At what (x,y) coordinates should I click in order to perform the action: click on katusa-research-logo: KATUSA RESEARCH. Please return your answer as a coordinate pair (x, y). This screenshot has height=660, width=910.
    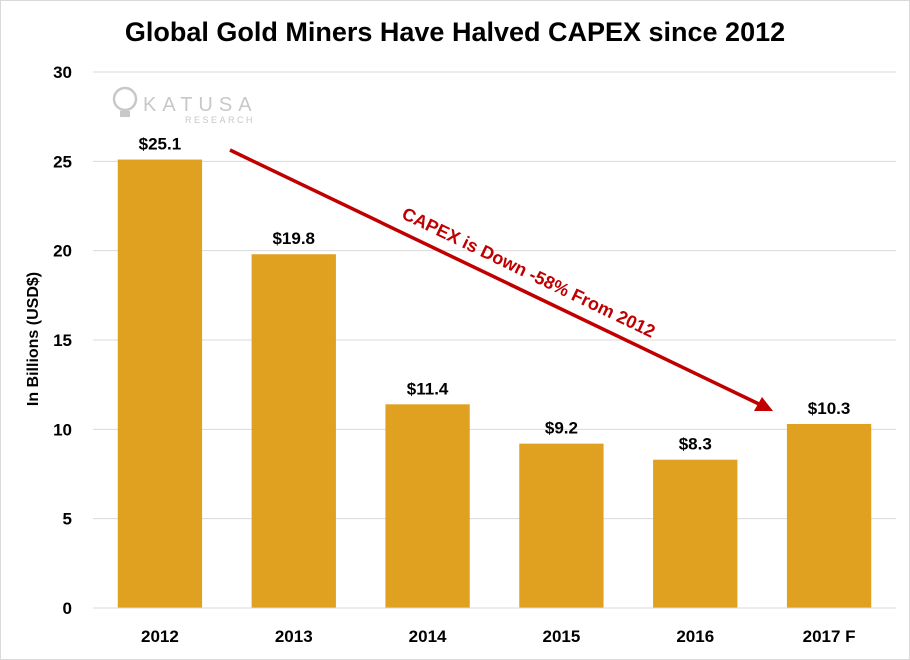
    Looking at the image, I should click on (185, 105).